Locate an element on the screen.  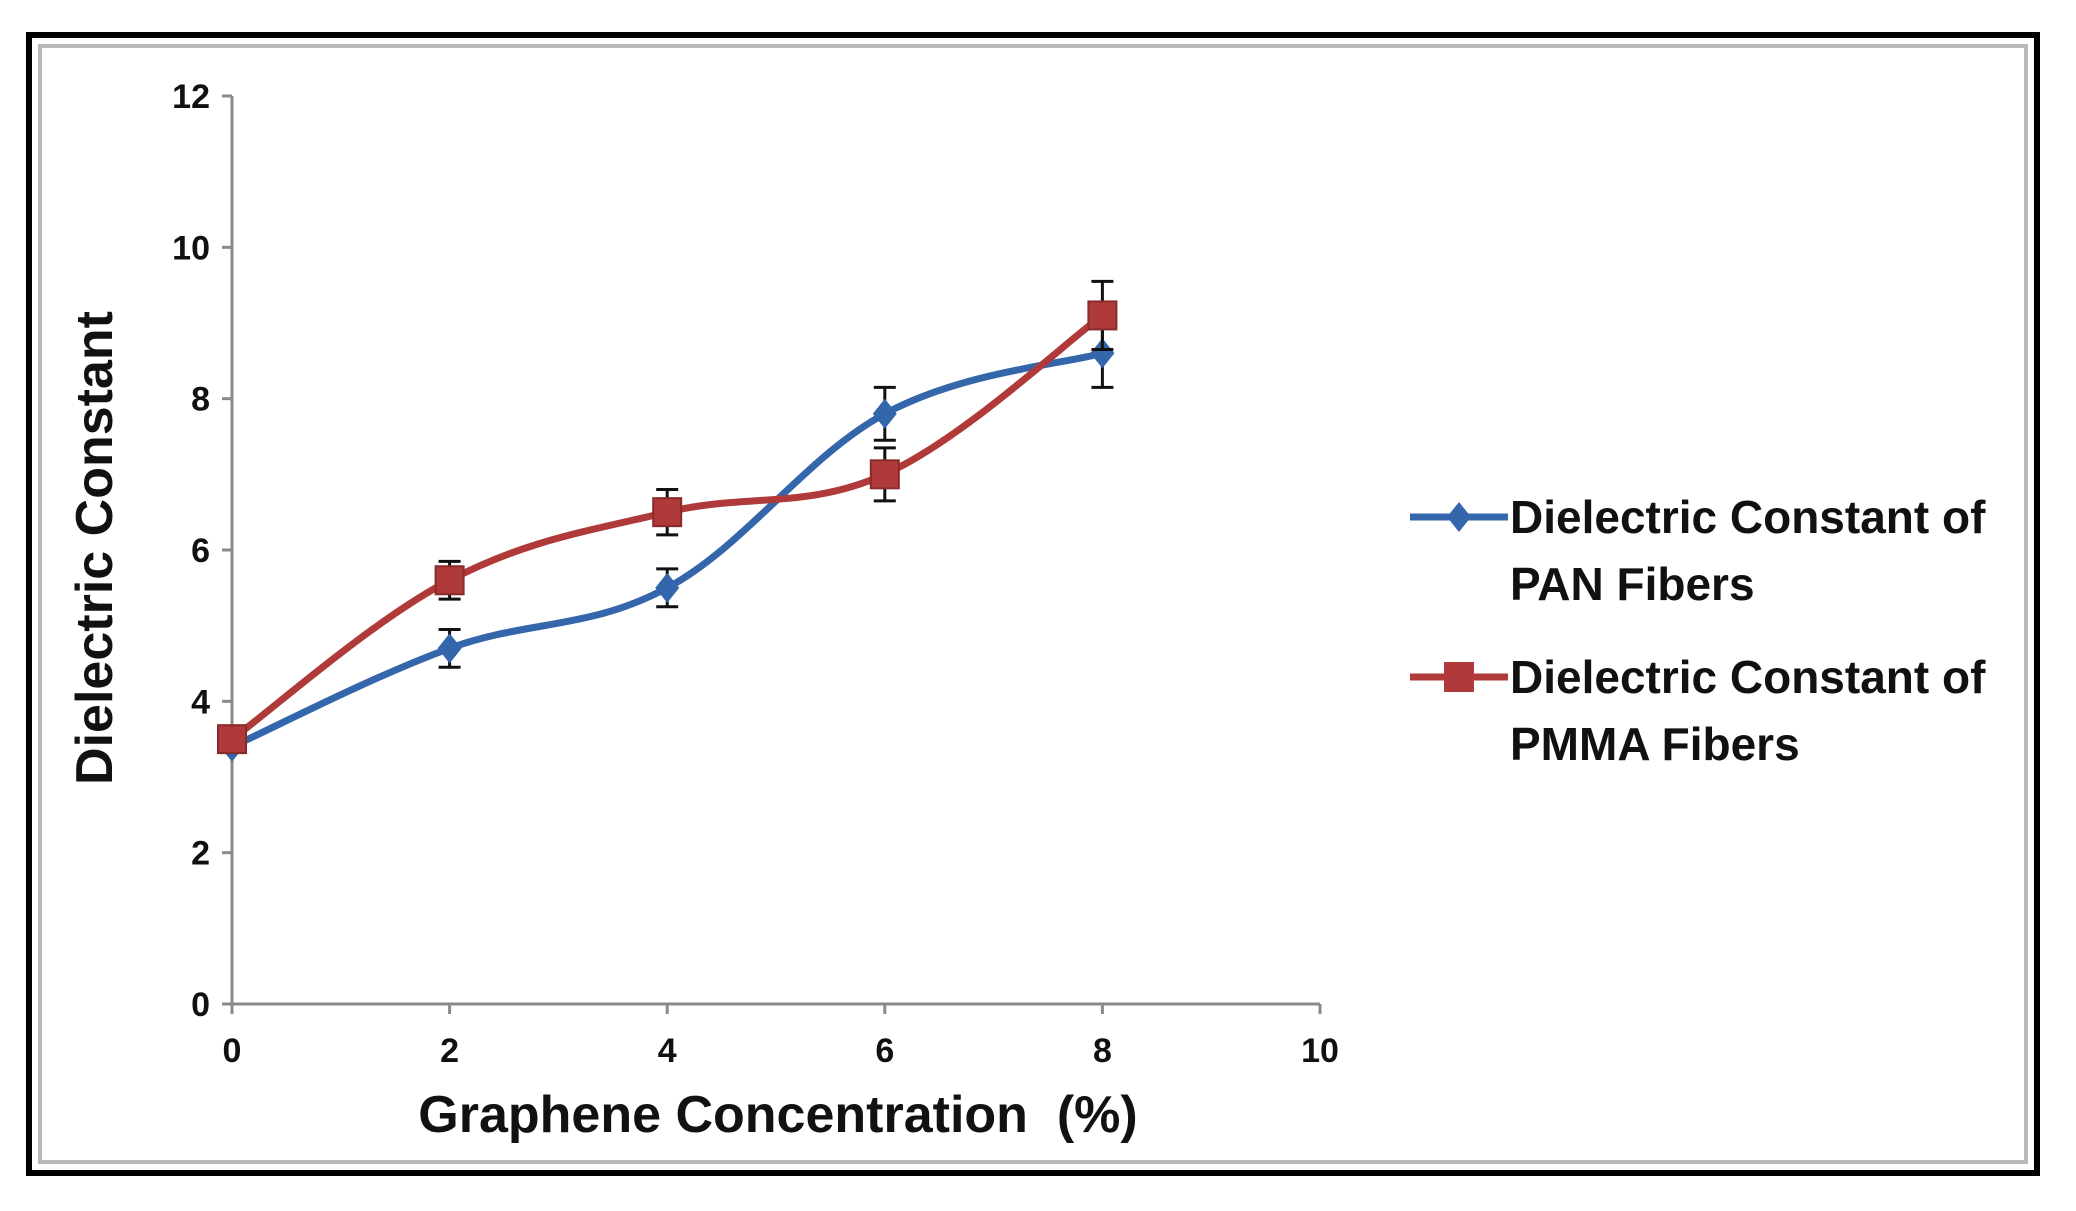
y-tick-label: 12 is located at coordinates (191, 97).